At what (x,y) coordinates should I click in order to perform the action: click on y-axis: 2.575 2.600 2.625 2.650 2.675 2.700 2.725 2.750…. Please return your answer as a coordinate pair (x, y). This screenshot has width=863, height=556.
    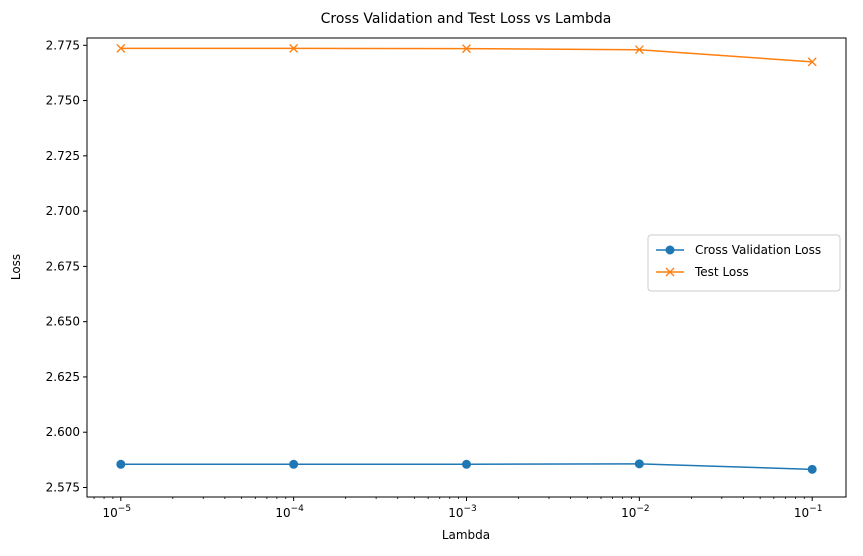
    Looking at the image, I should click on (66, 266).